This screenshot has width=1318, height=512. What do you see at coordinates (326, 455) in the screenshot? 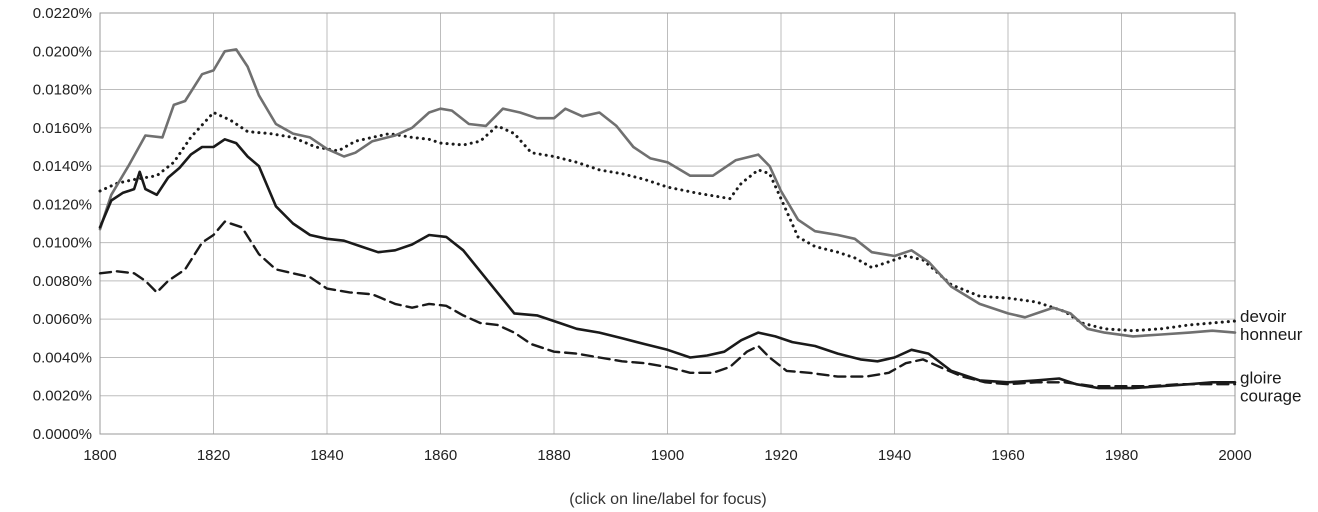
I see `x-tick-label: 1840` at bounding box center [326, 455].